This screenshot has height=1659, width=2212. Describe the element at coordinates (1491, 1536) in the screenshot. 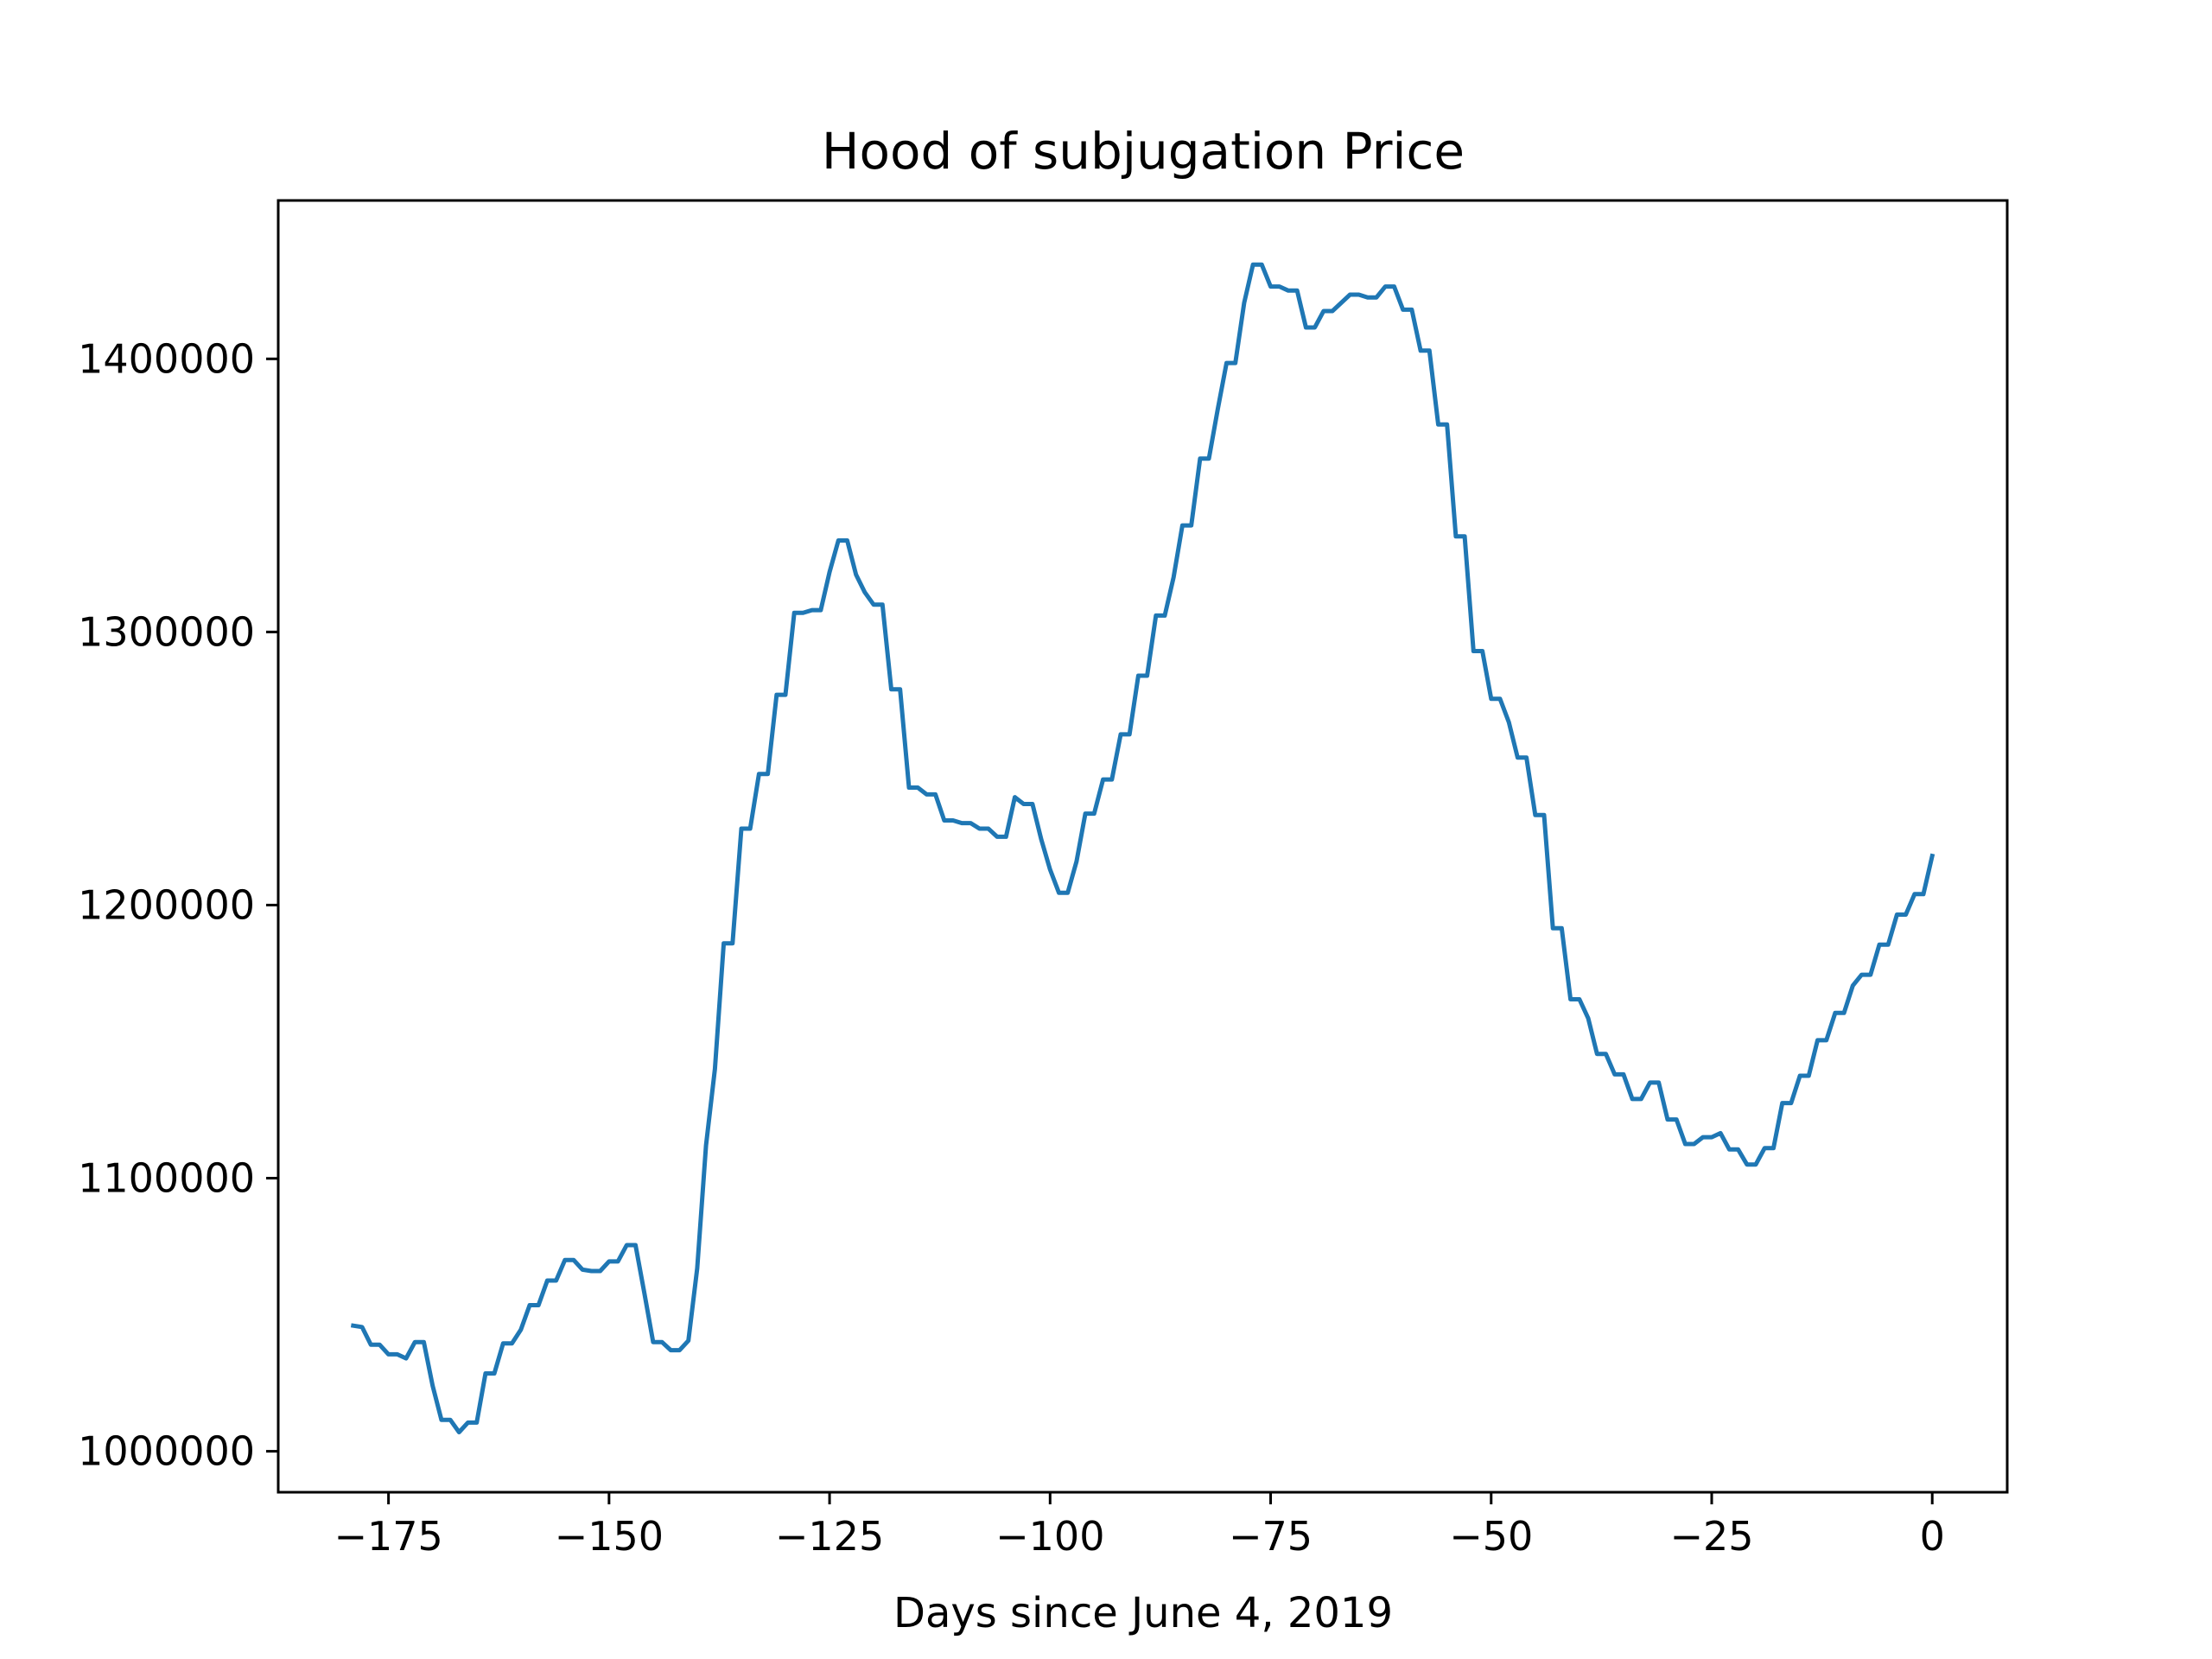

I see `x-tick-label: −50` at that location.